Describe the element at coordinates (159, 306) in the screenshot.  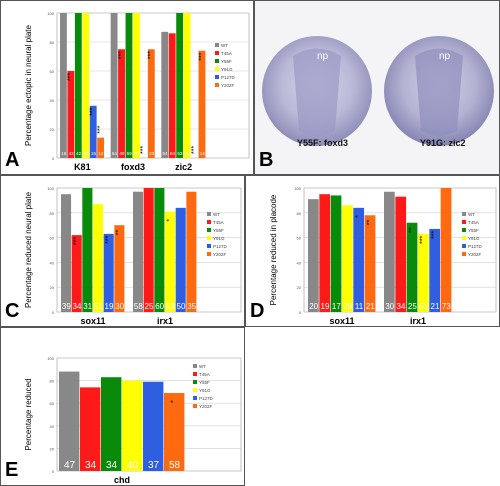
I see `n-count: 60` at that location.